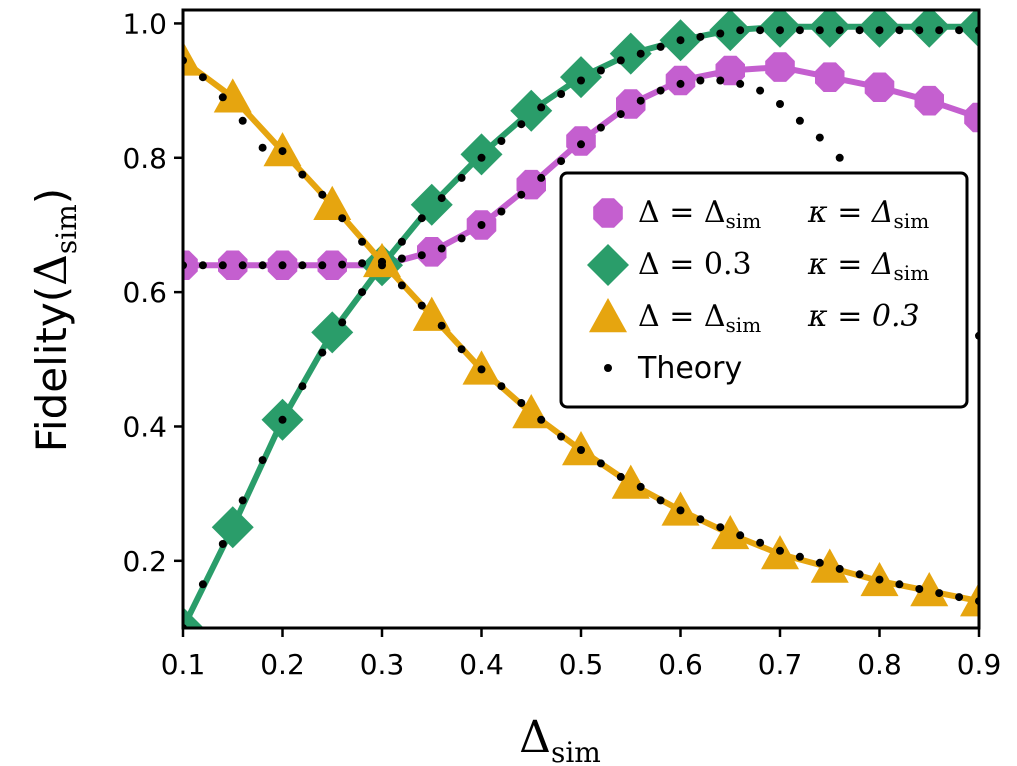 The width and height of the screenshot is (1017, 766). I want to click on x-axis-title-symbol: Δ, so click(535, 737).